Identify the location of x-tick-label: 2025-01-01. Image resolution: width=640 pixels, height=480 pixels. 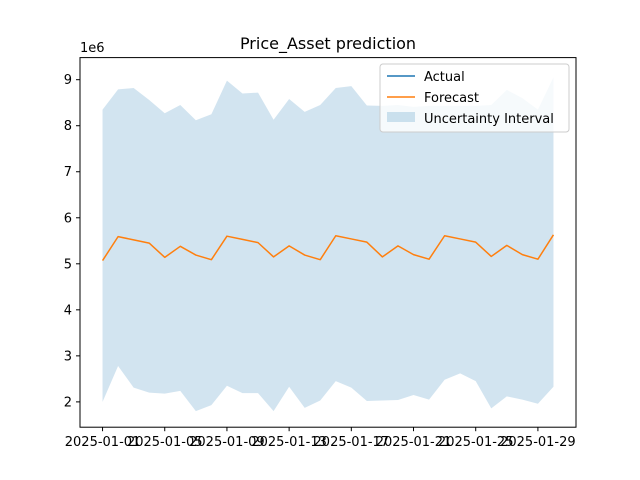
(103, 442).